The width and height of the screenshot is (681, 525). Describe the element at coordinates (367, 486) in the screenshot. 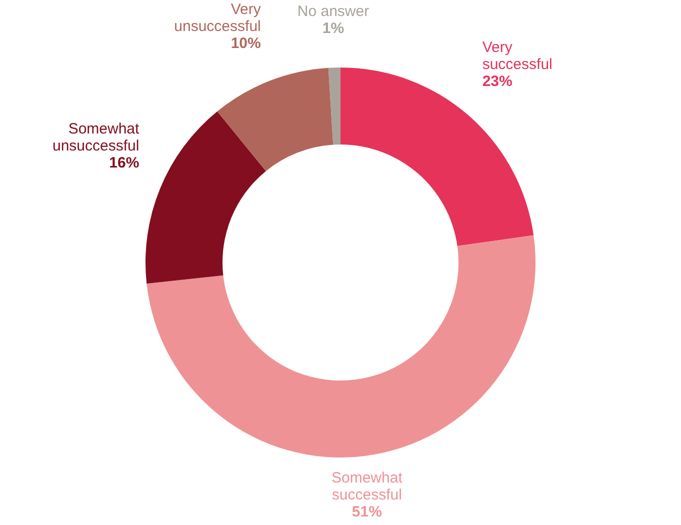

I see `slice-label: Somewhat successful` at that location.